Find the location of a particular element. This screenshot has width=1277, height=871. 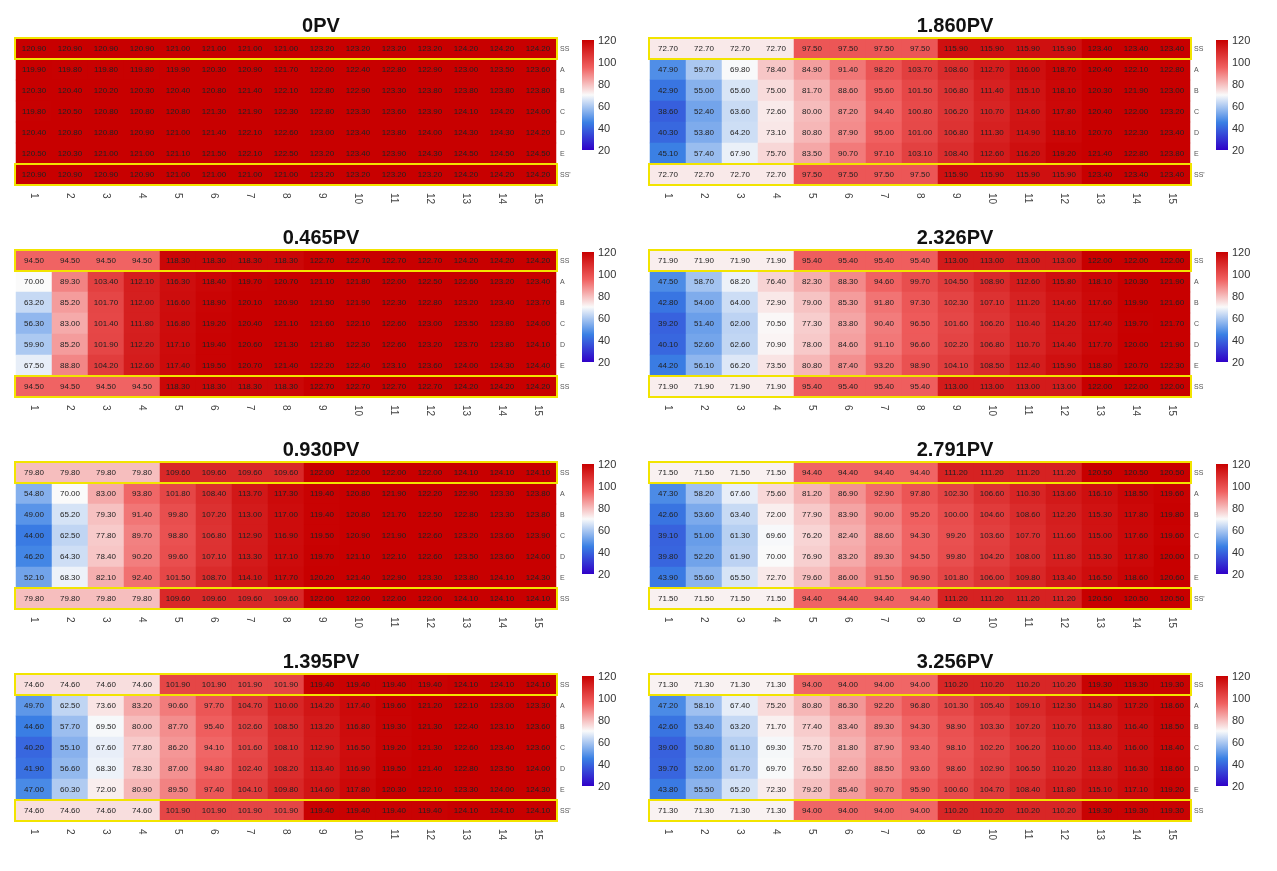

data-label: 39.80 is located at coordinates (668, 556).